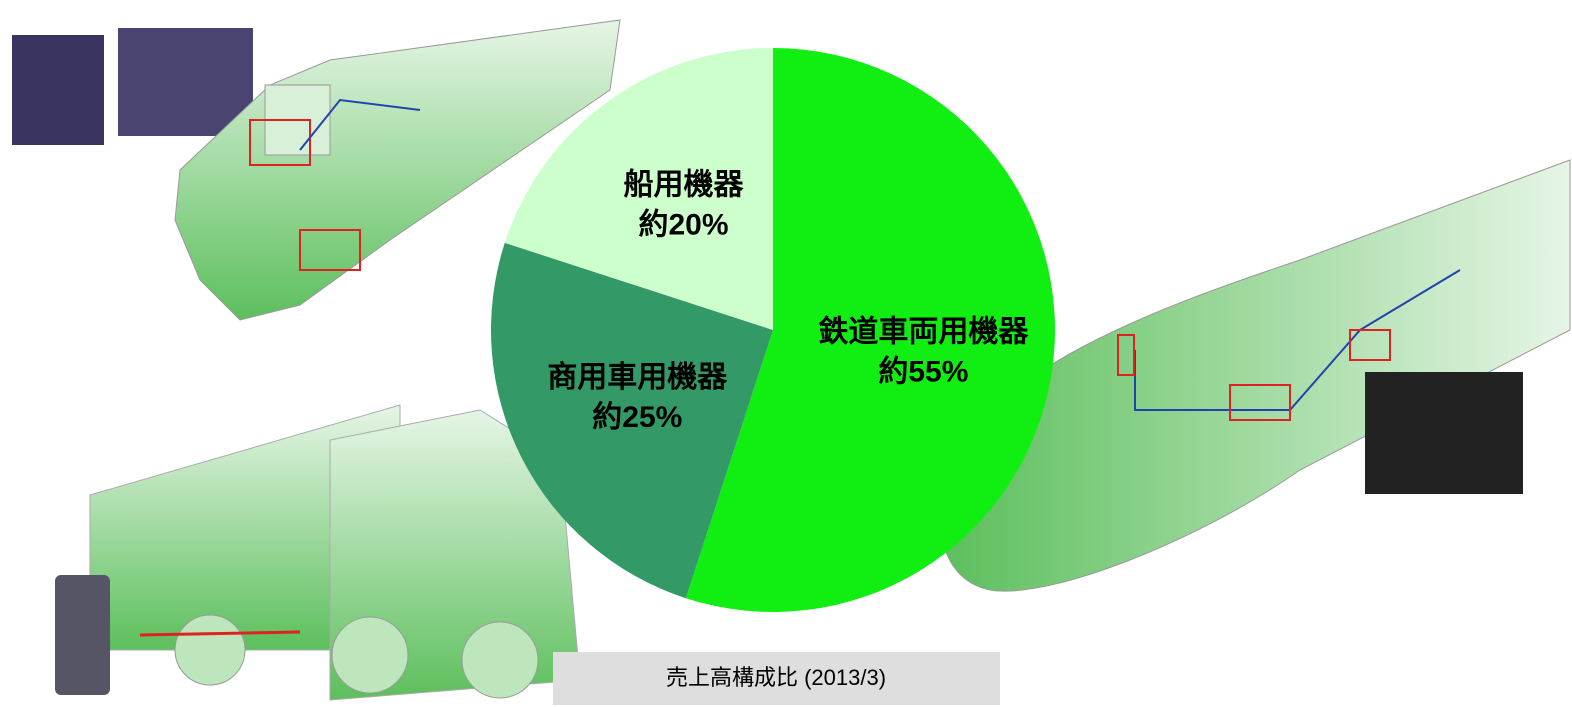 The image size is (1572, 707). I want to click on slice-category: 商用車用機器, so click(637, 377).